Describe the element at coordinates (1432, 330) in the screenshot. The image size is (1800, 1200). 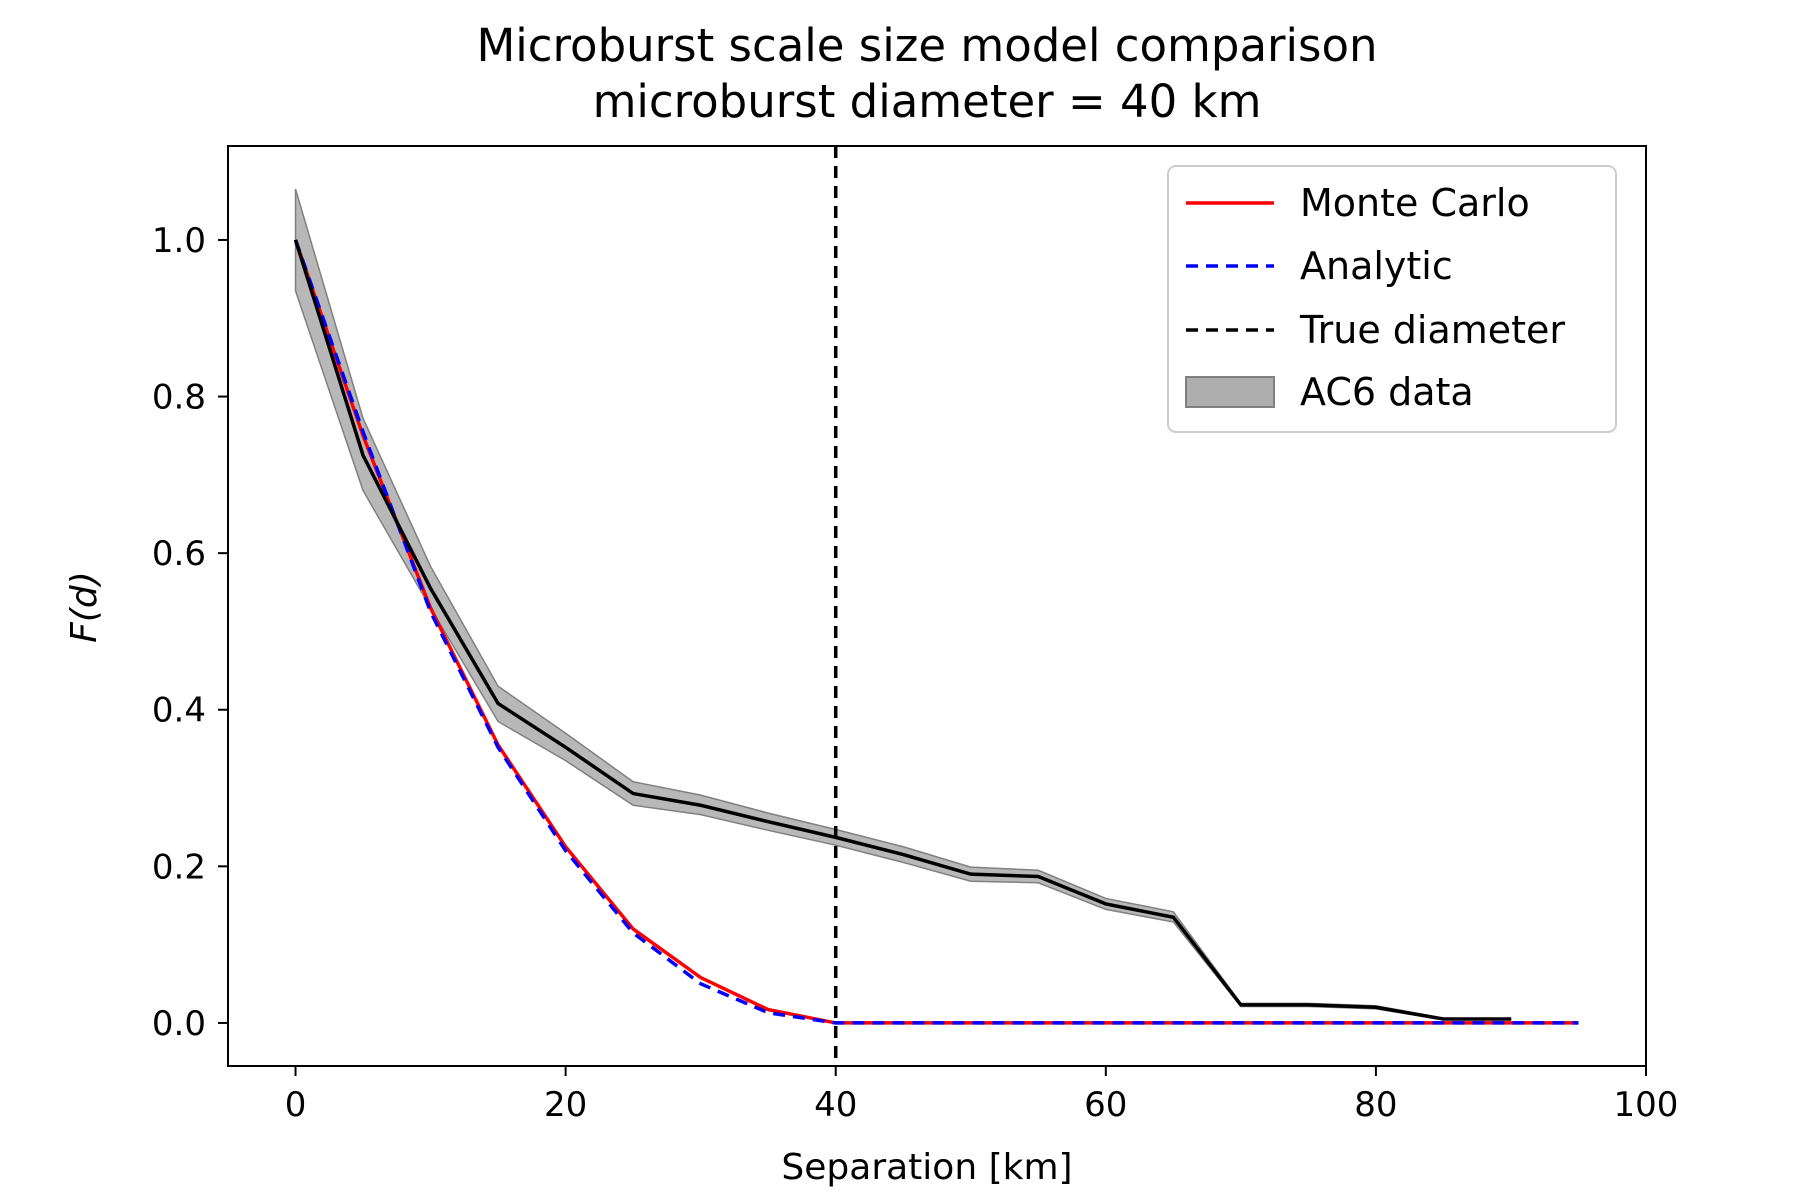
I see `legend-label-true-diameter: True diameter` at that location.